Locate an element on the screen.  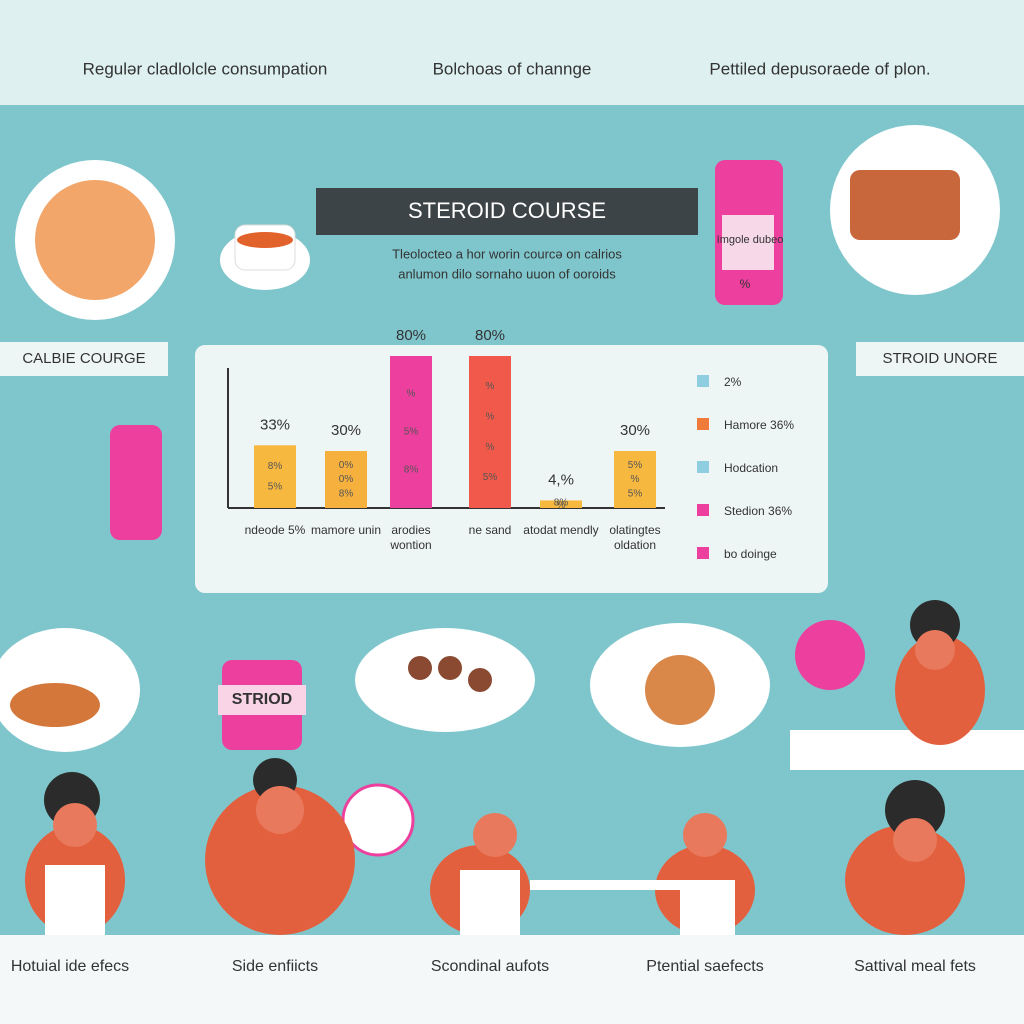
x-tick-label: ndeode 5% is located at coordinates (275, 530).